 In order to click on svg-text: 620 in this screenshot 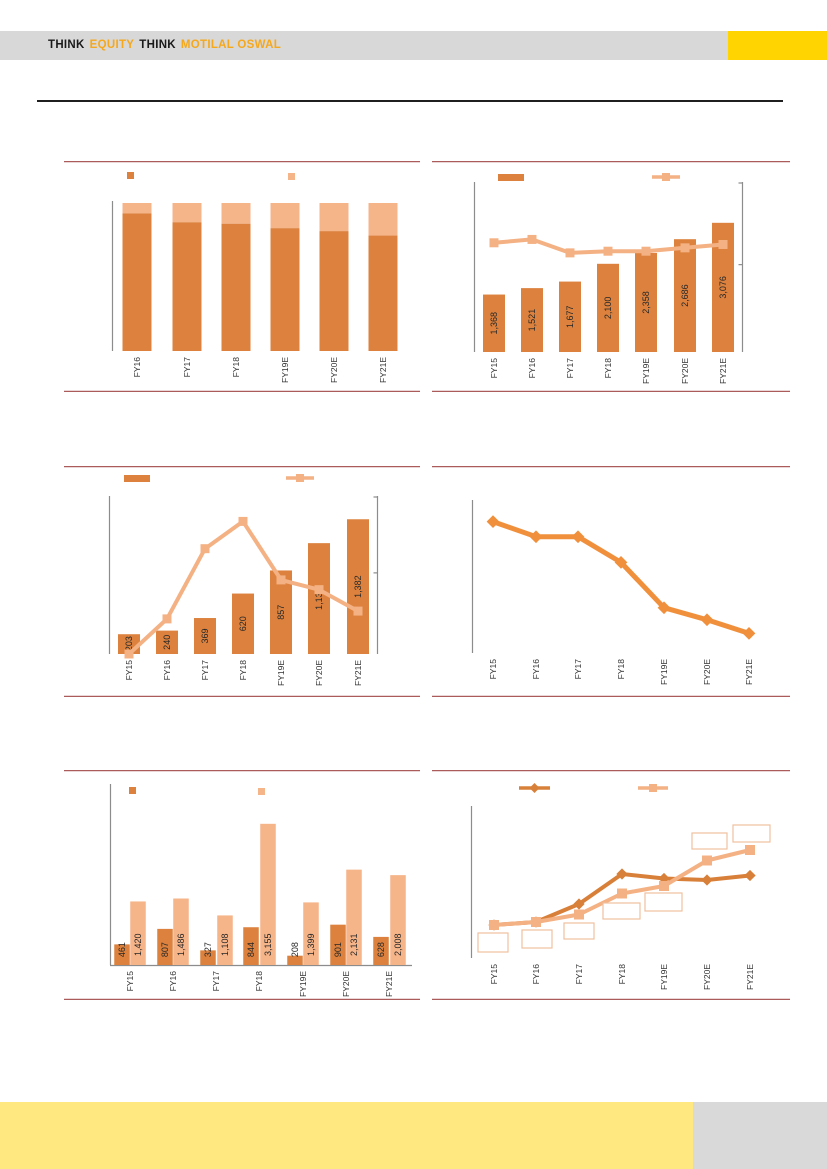, I will do `click(243, 623)`.